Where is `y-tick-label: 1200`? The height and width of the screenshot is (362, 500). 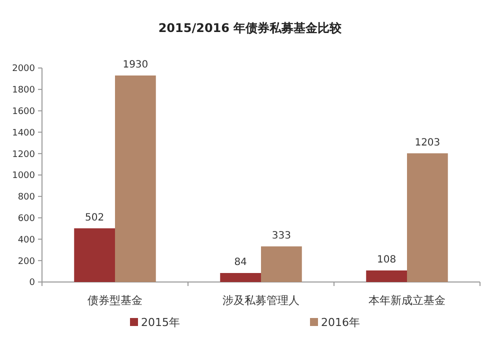 y-tick-label: 1200 is located at coordinates (24, 155).